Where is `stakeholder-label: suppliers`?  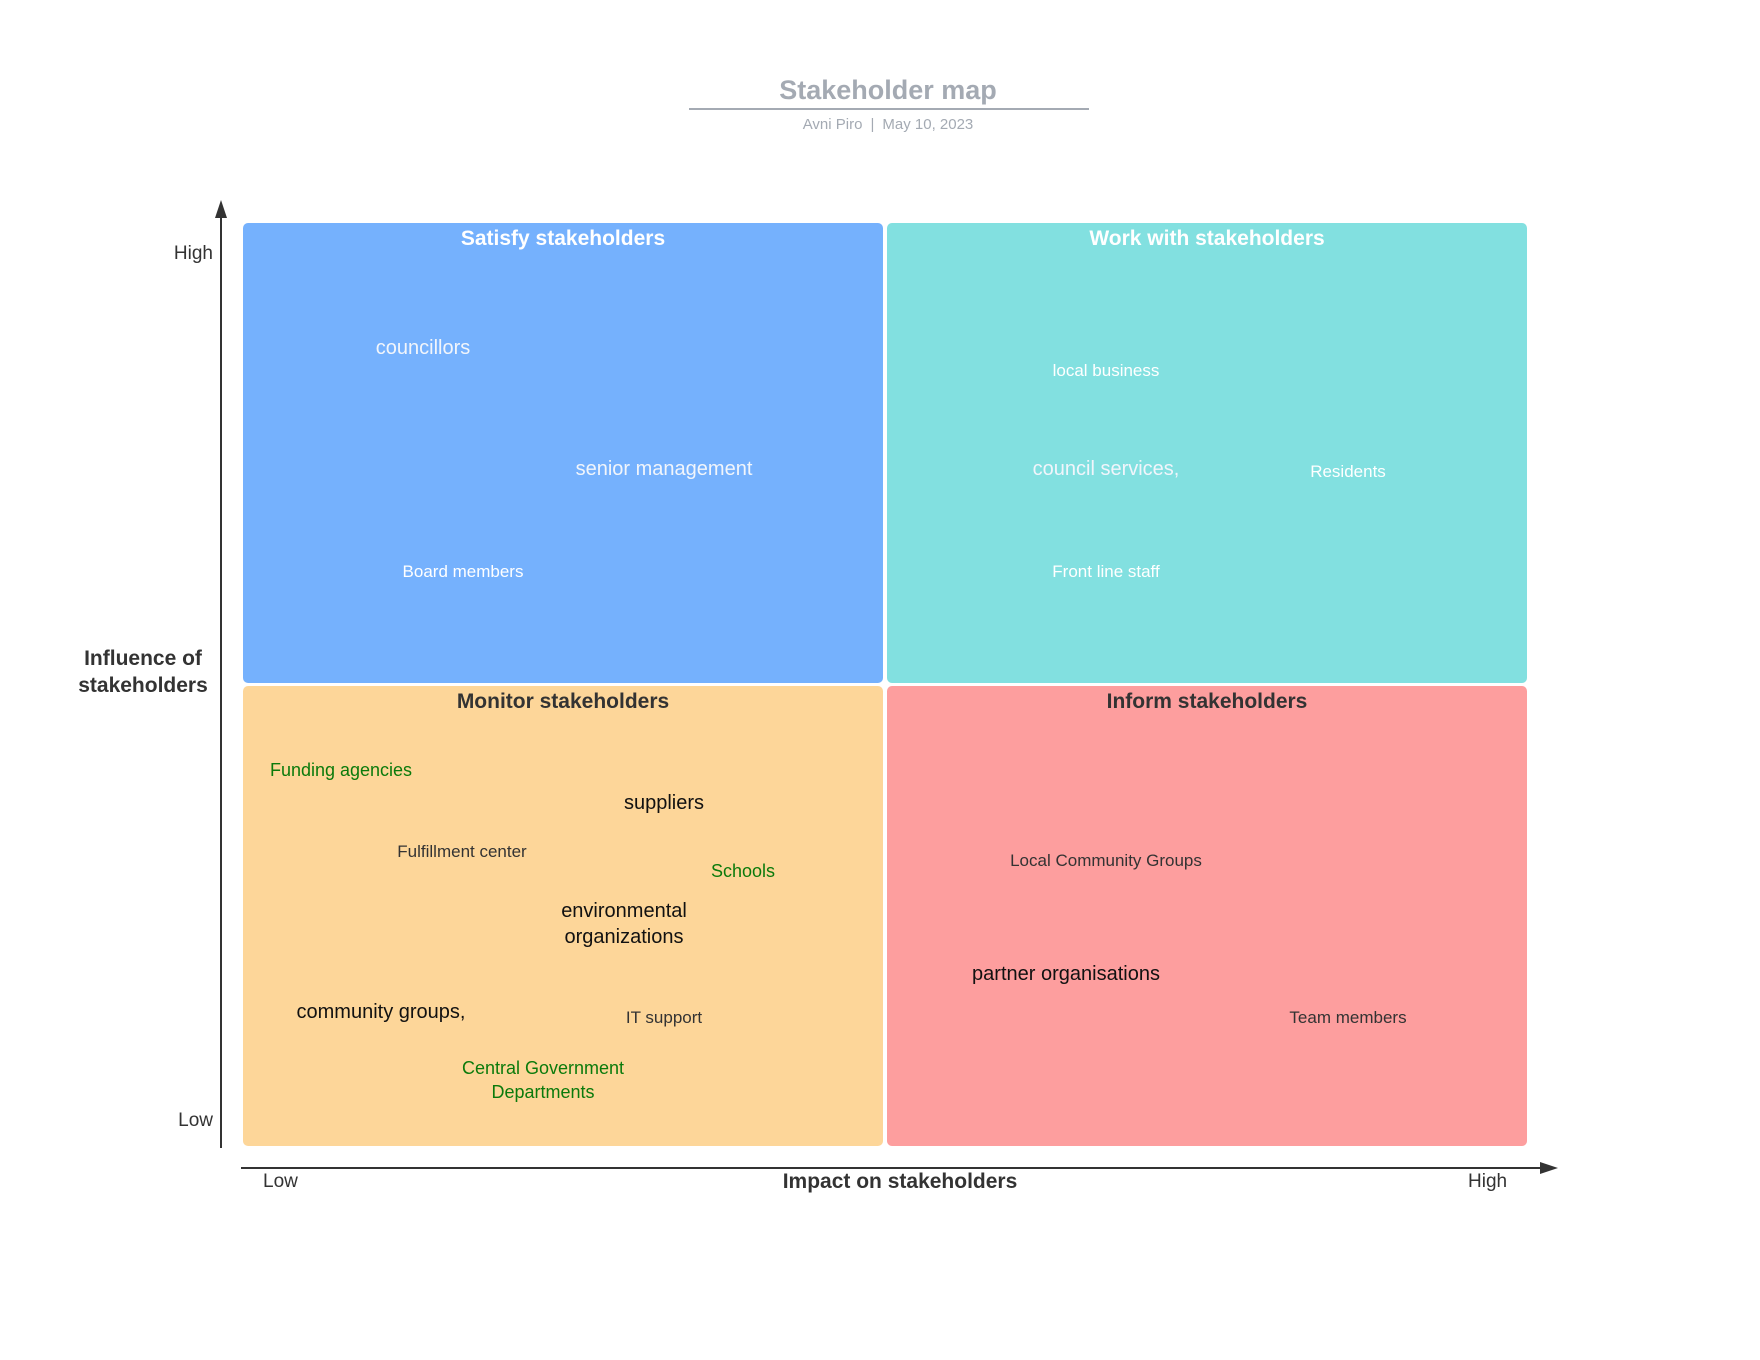 stakeholder-label: suppliers is located at coordinates (664, 803).